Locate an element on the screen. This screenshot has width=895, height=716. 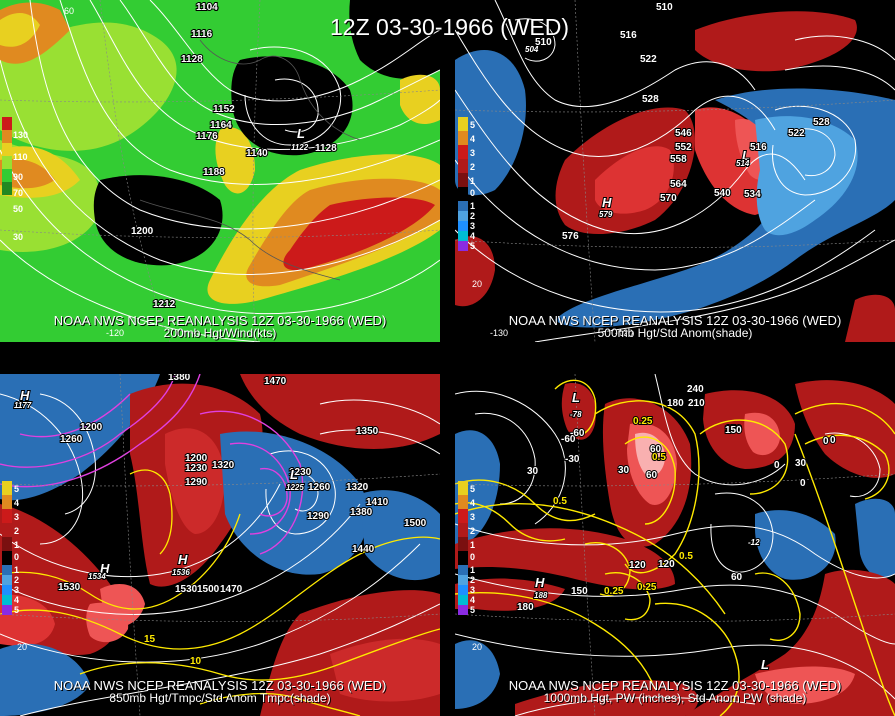
contour-label: 522 is located at coordinates (796, 133).